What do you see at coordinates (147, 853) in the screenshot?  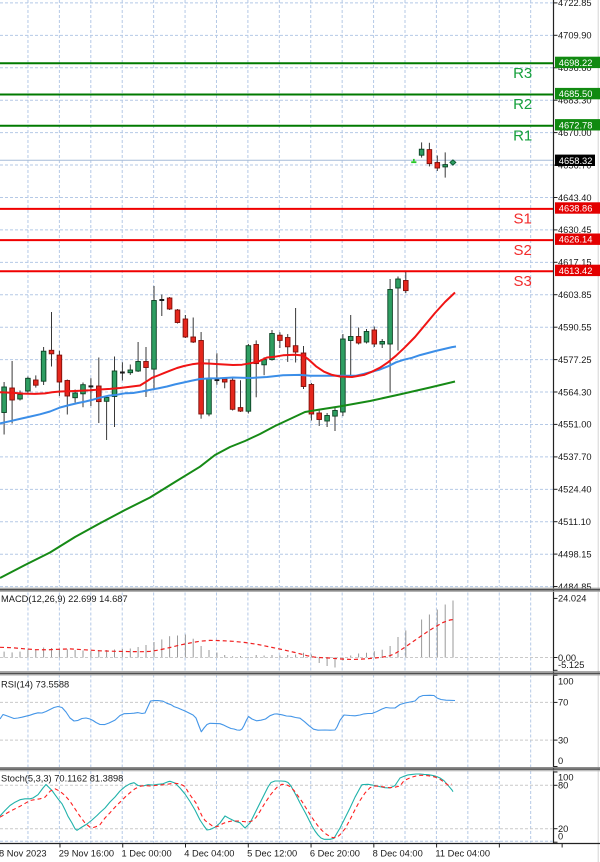 I see `svg-text: 1 Dec 00:00` at bounding box center [147, 853].